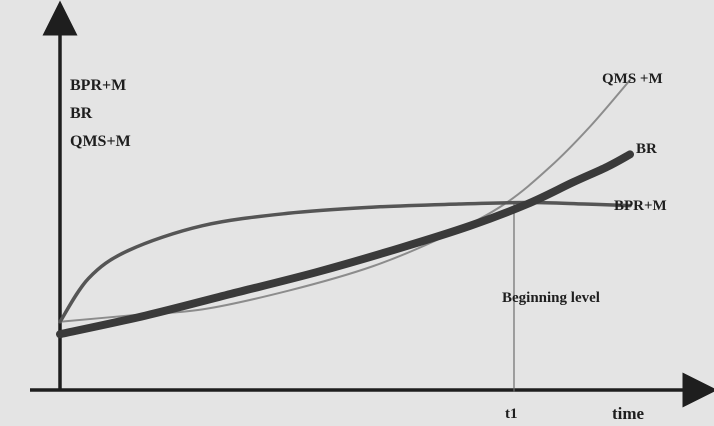 This screenshot has height=426, width=714. What do you see at coordinates (628, 413) in the screenshot?
I see `x-axis-label: time` at bounding box center [628, 413].